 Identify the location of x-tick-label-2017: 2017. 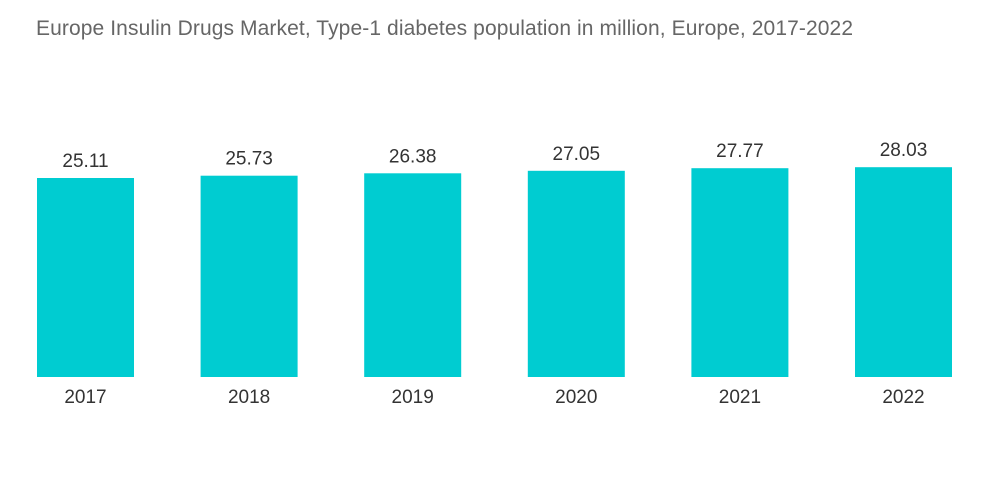
(85, 397).